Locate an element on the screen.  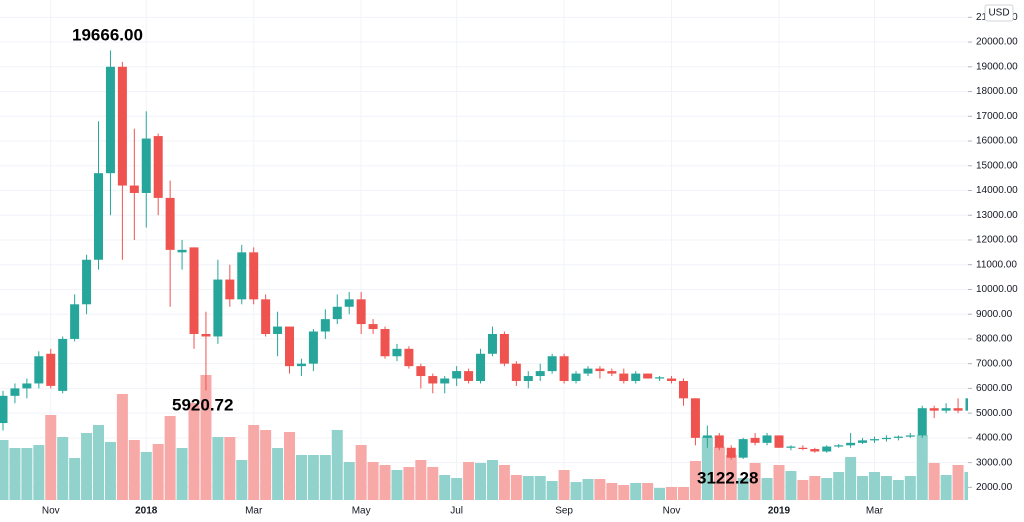
high-annotation: 19666.00 is located at coordinates (107, 34).